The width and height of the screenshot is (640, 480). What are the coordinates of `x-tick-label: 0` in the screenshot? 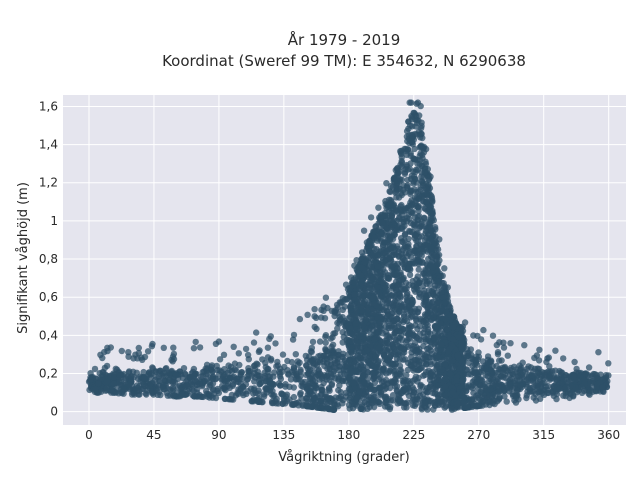 It's located at (89, 435).